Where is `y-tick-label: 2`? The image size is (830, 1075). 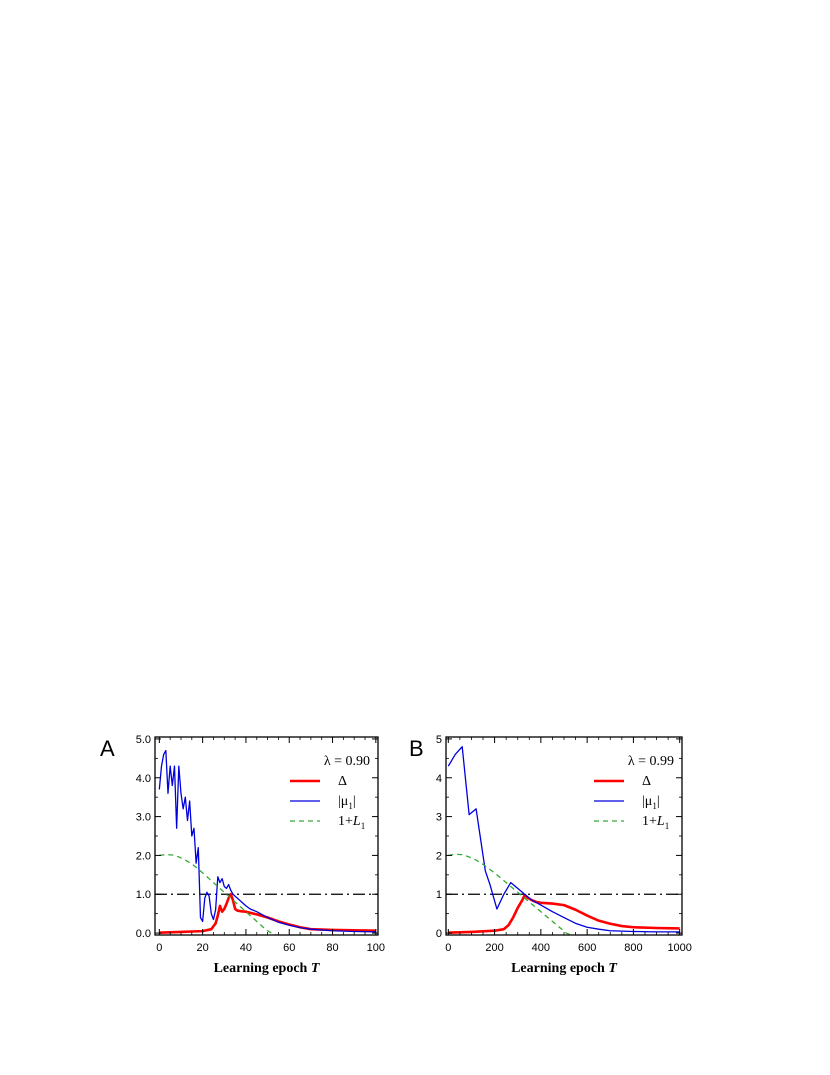 y-tick-label: 2 is located at coordinates (439, 856).